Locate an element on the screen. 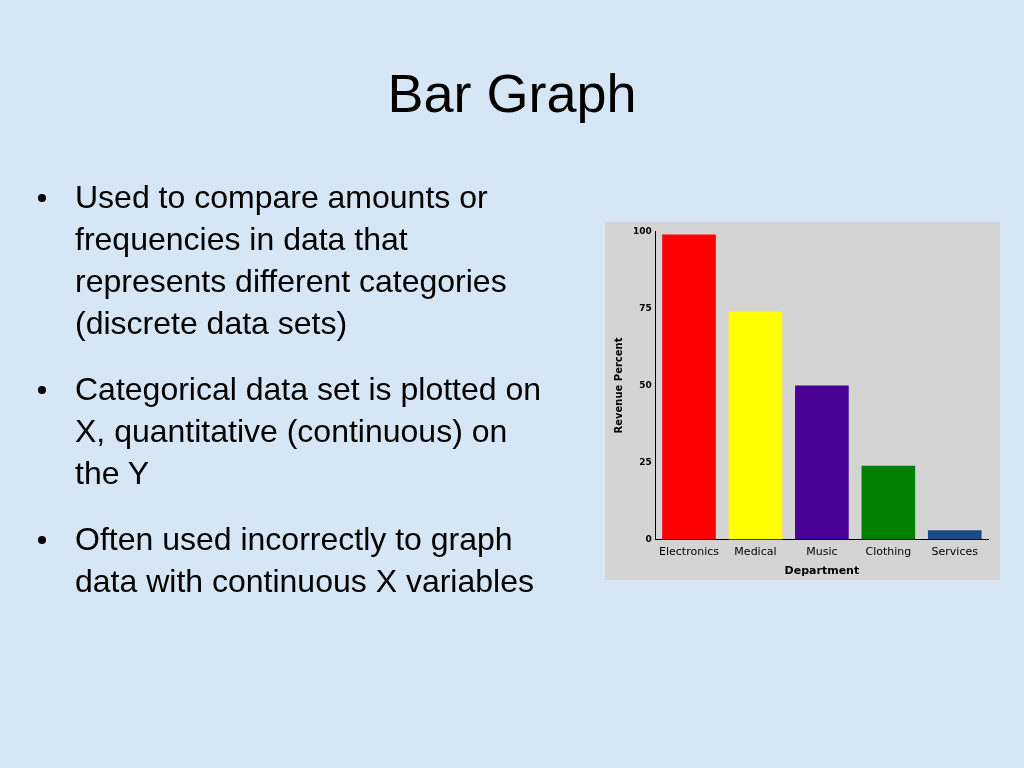 The image size is (1024, 768). x-axis-title: Department is located at coordinates (822, 571).